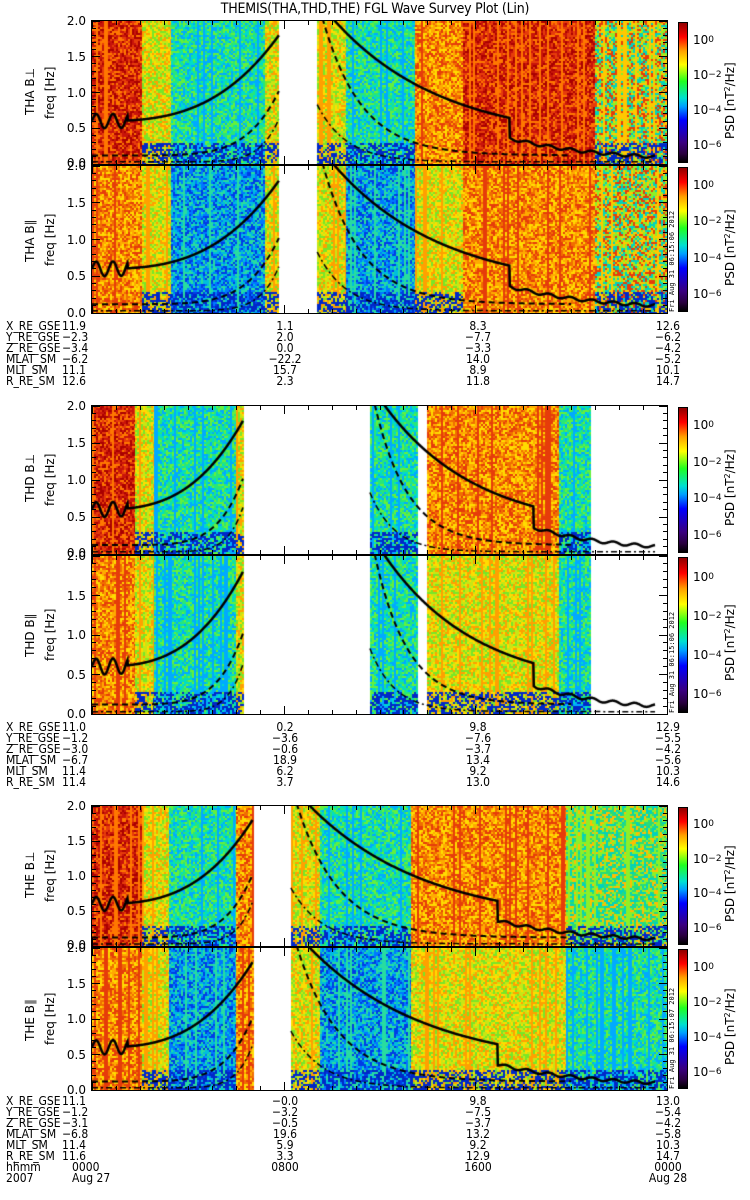 The width and height of the screenshot is (750, 1200). Describe the element at coordinates (683, 876) in the screenshot. I see `colorbar` at that location.